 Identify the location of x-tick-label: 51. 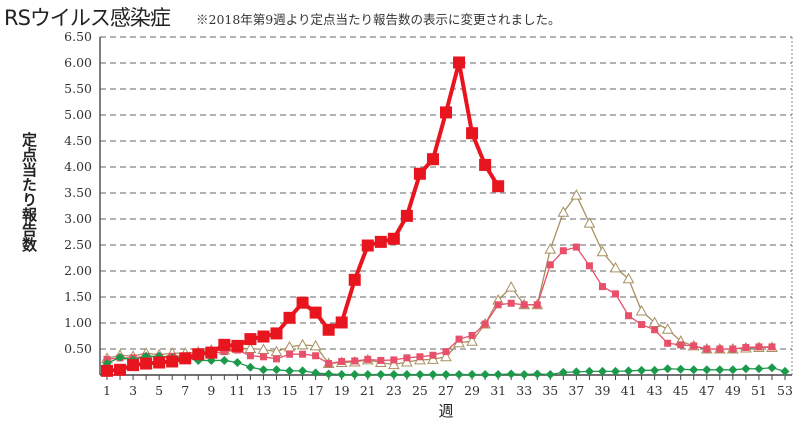
(759, 390).